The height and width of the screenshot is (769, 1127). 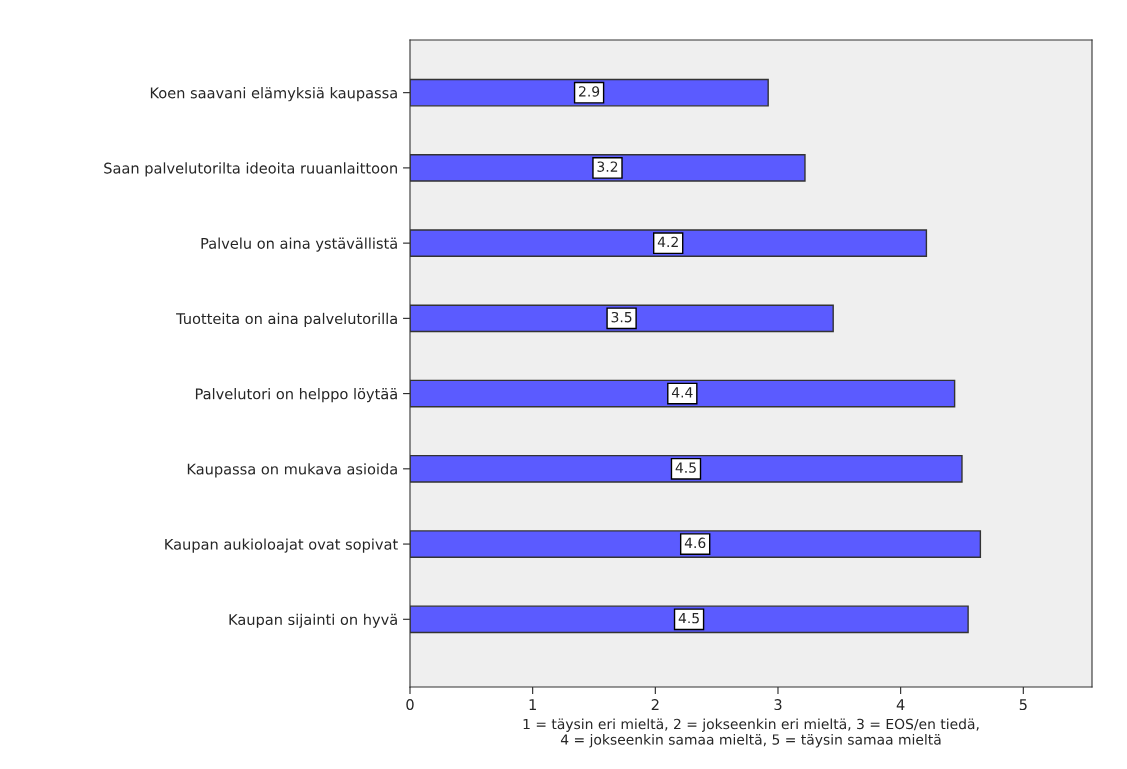 What do you see at coordinates (655, 704) in the screenshot?
I see `x-tick-label: 2` at bounding box center [655, 704].